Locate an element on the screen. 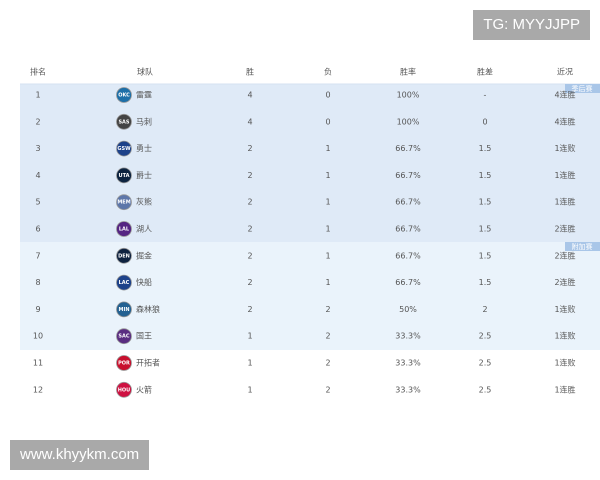 Image resolution: width=600 pixels, height=480 pixels. rank: 9 is located at coordinates (37, 309).